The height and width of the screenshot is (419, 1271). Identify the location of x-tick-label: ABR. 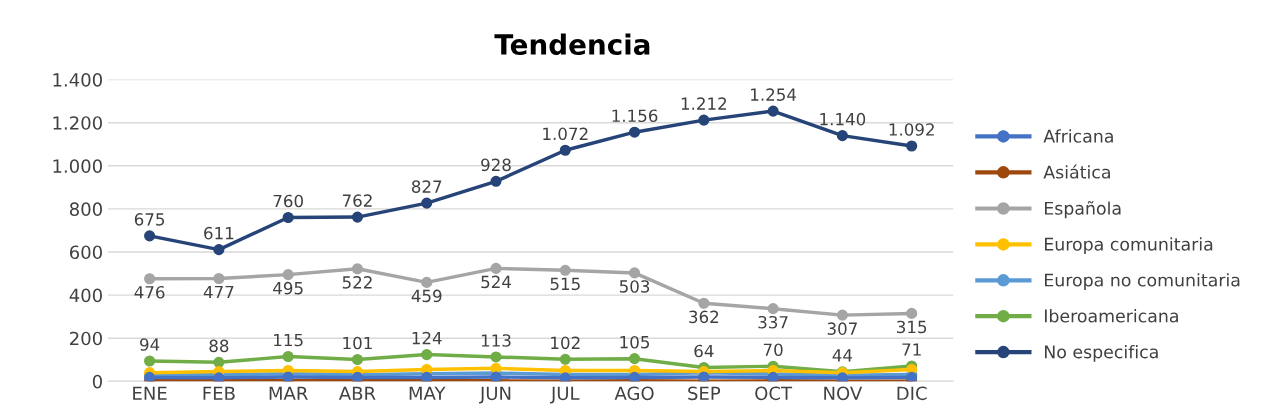
(357, 393).